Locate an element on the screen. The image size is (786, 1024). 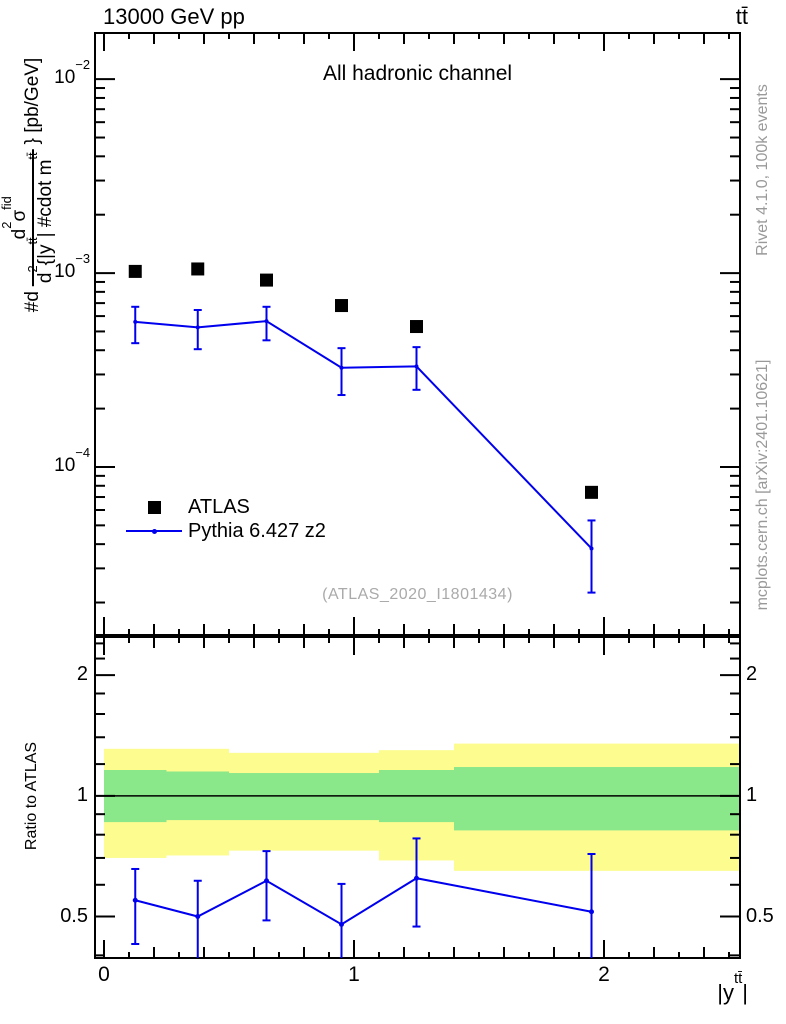
filled-square-icon is located at coordinates (154, 507).